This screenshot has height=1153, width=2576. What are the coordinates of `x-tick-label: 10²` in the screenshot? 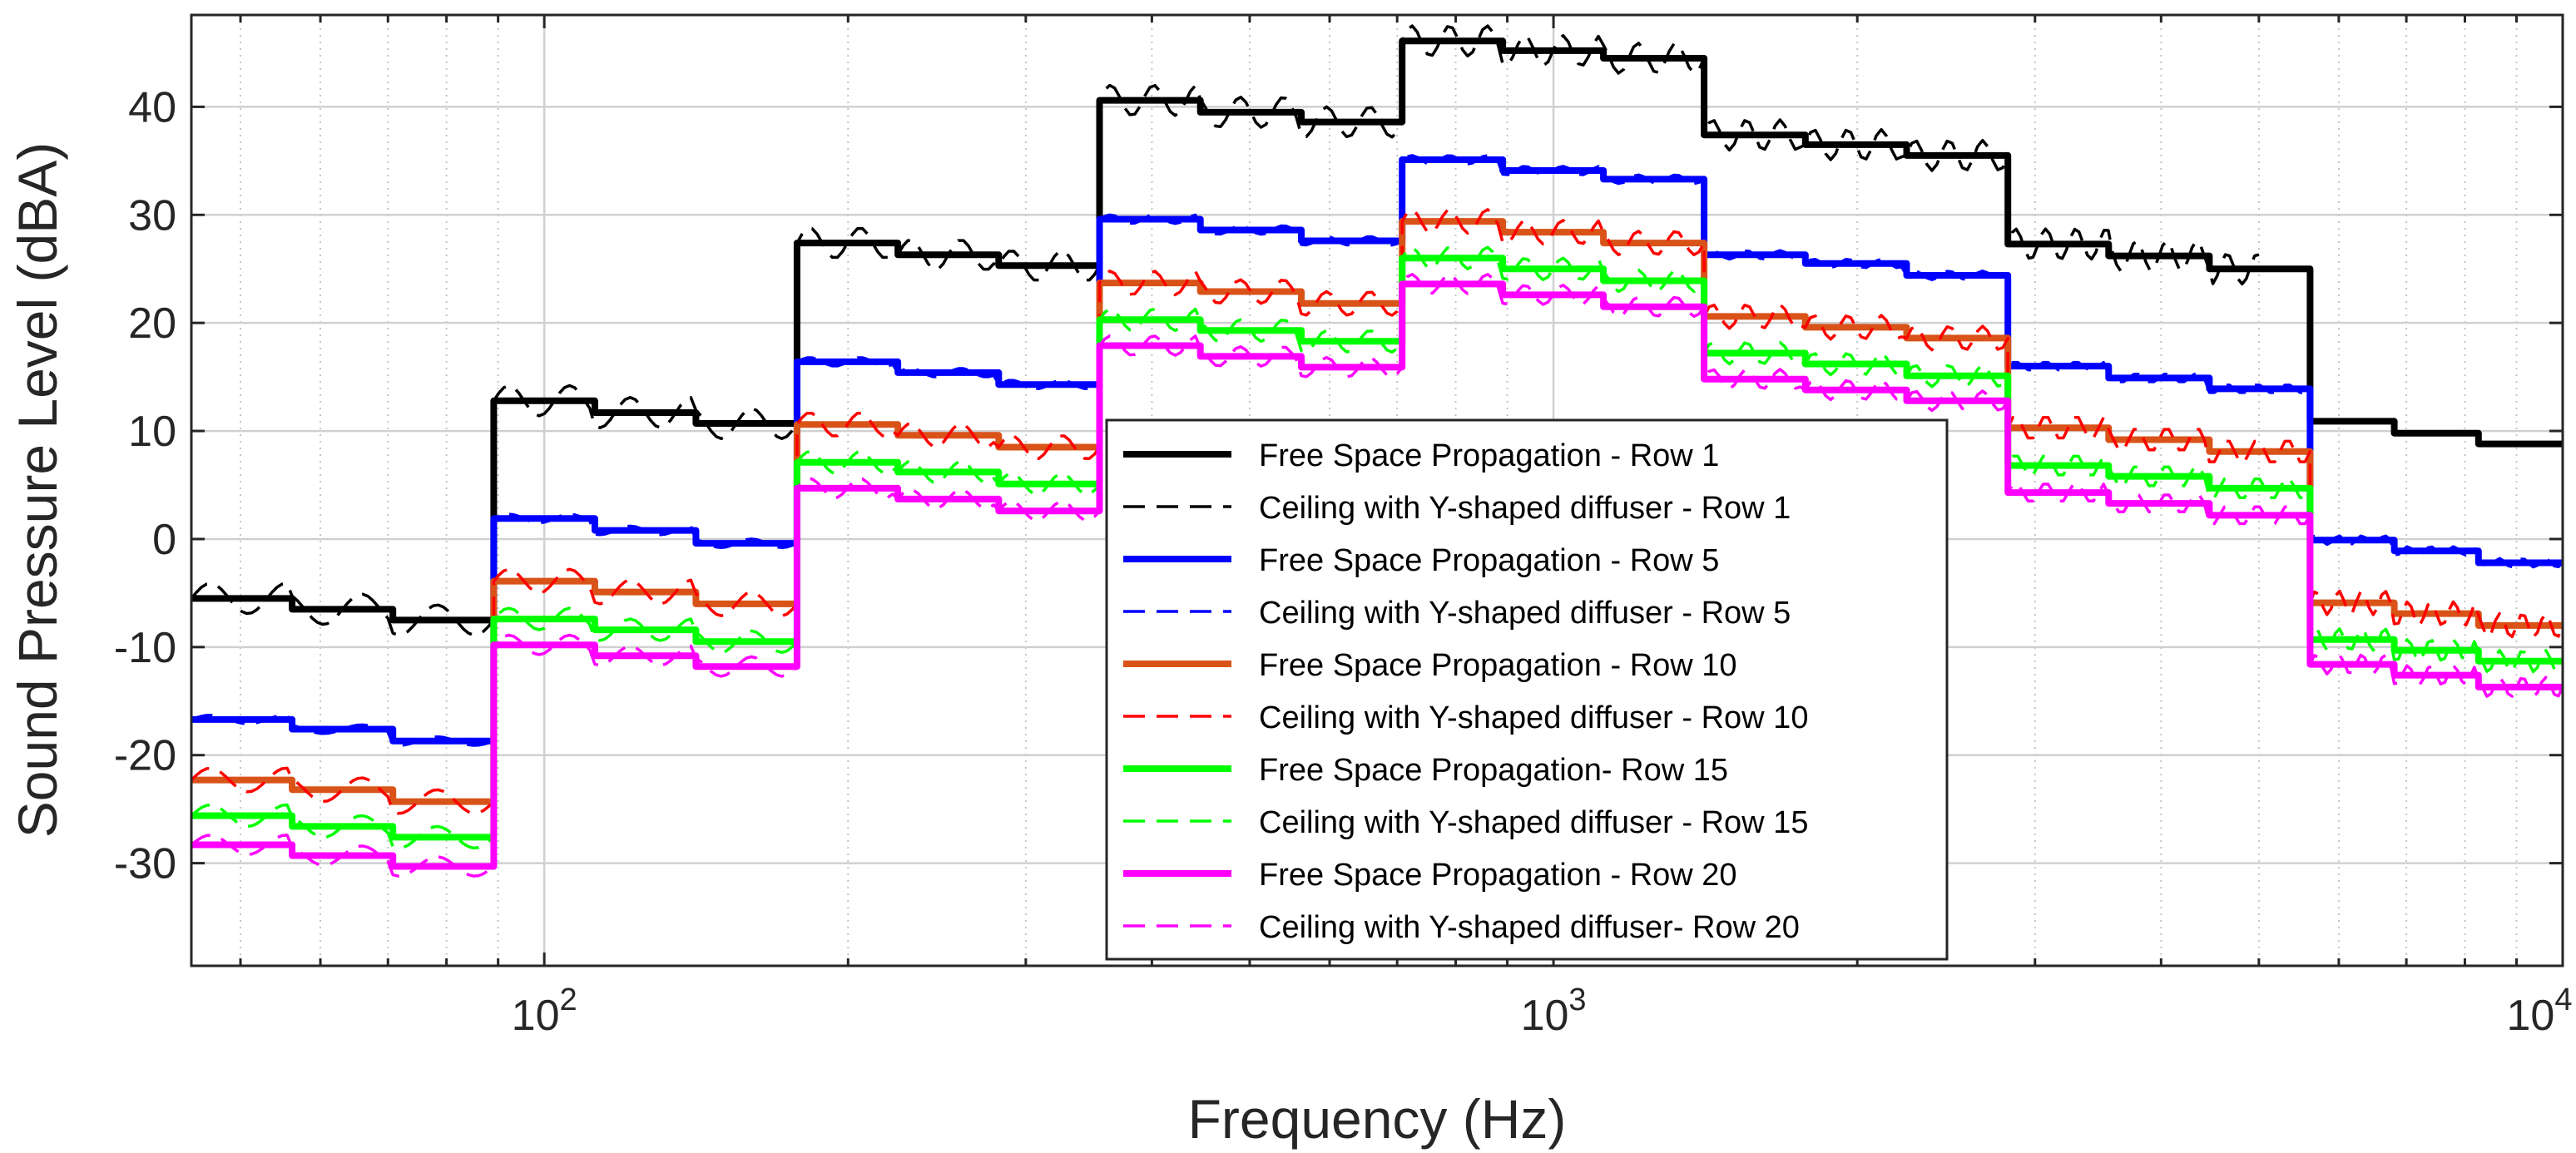 It's located at (544, 1011).